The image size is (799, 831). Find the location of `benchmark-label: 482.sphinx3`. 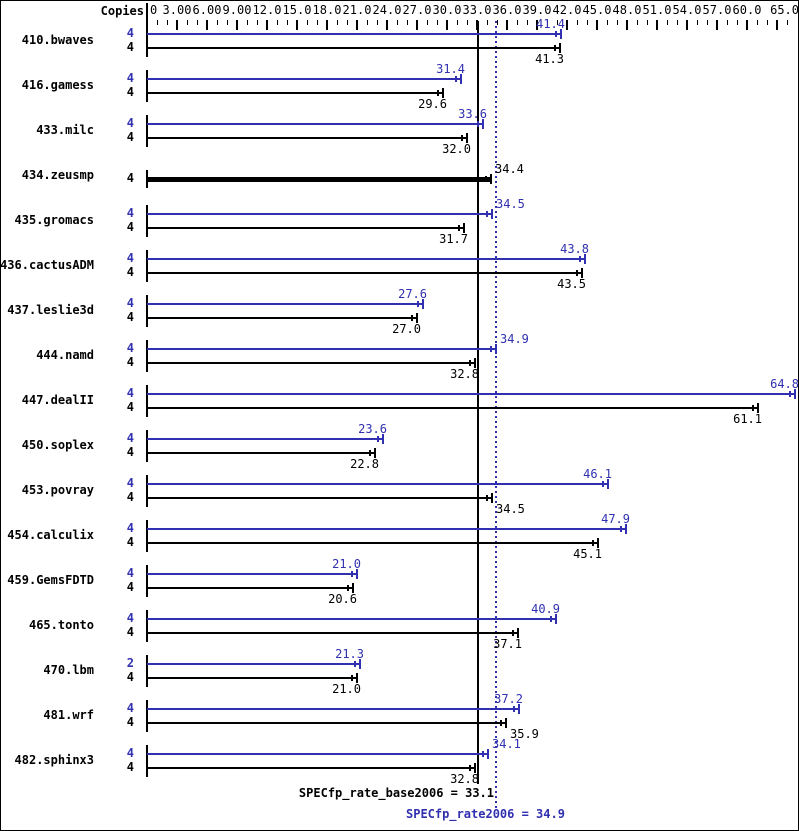

benchmark-label: 482.sphinx3 is located at coordinates (54, 760).